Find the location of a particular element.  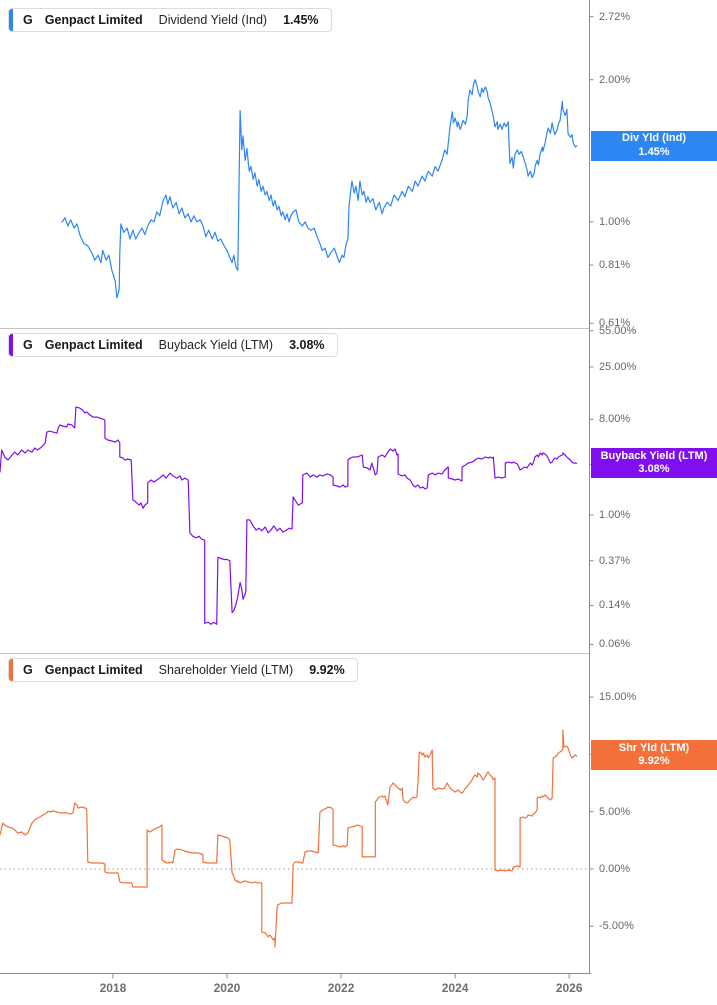

buyback-accent-bar is located at coordinates (11, 345).